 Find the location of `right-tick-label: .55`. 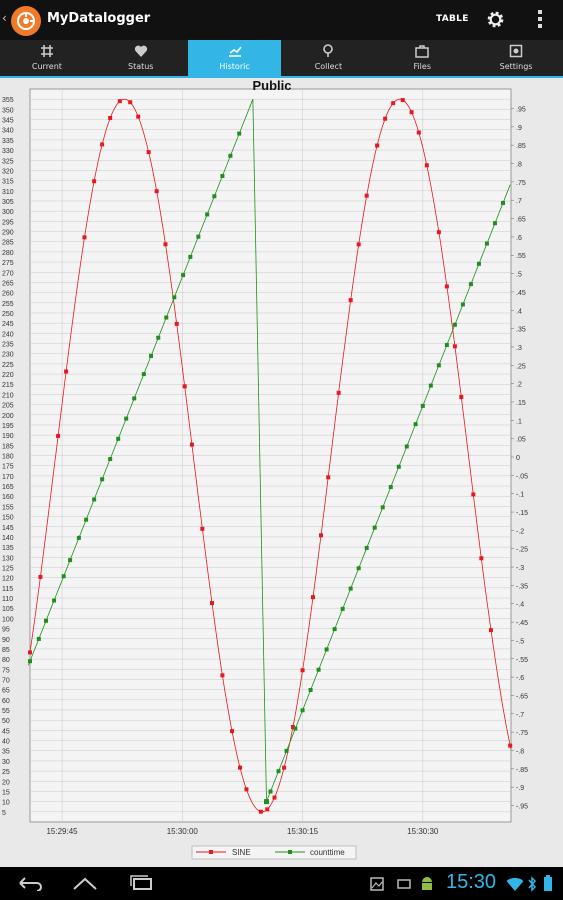

right-tick-label: .55 is located at coordinates (521, 256).